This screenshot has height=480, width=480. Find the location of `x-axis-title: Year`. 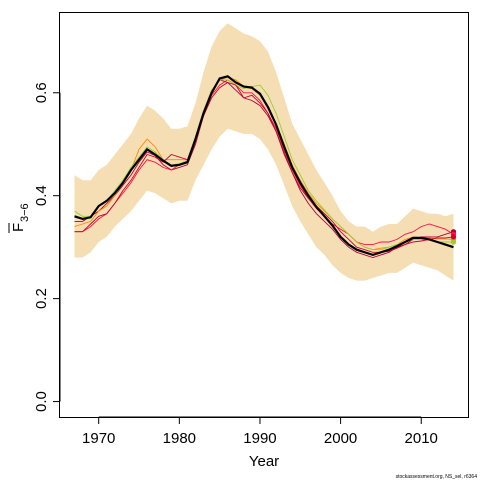

x-axis-title: Year is located at coordinates (264, 461).